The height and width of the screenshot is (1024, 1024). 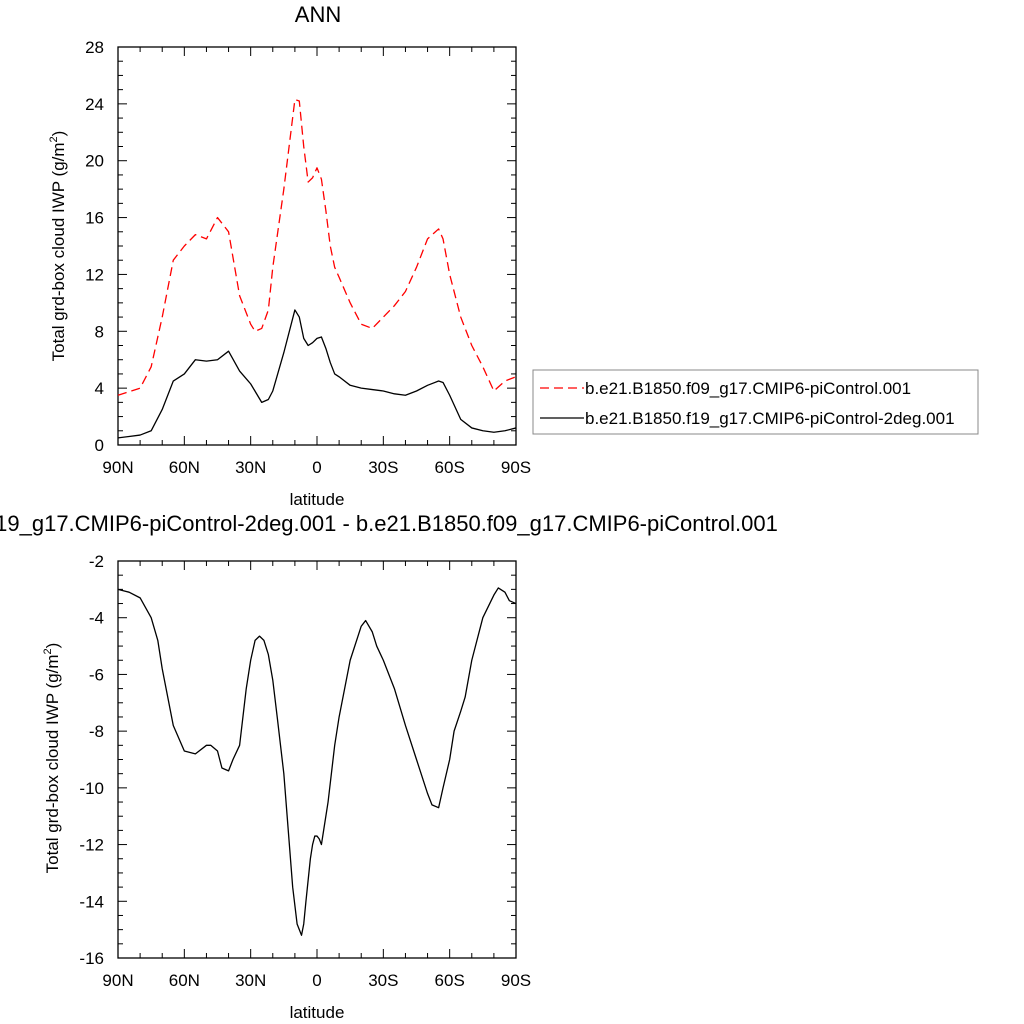 I want to click on y-tick-label: -8, so click(x=96, y=731).